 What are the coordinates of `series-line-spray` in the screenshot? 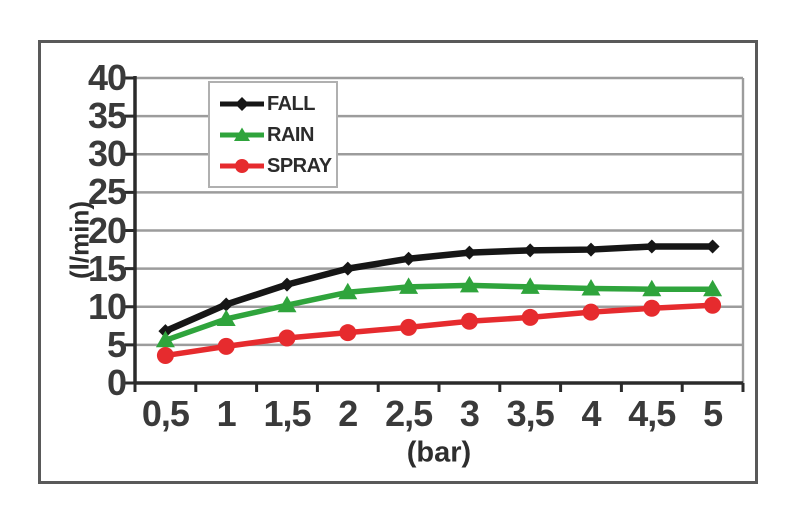 It's located at (439, 330).